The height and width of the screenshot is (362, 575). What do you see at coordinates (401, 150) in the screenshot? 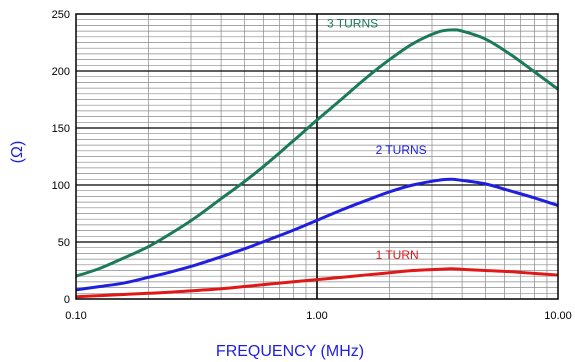
I see `series-label-2-turns: 2 TURNS` at bounding box center [401, 150].